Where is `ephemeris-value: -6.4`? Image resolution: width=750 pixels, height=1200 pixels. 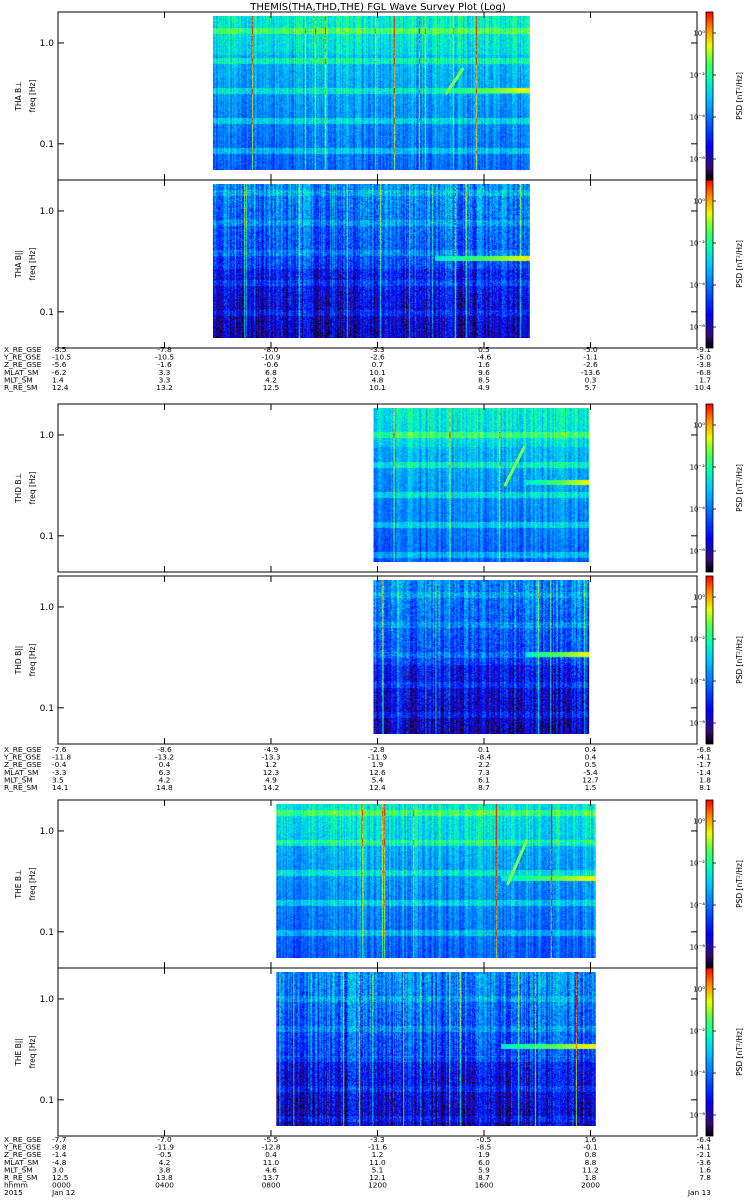
ephemeris-value: -6.4 is located at coordinates (704, 1139).